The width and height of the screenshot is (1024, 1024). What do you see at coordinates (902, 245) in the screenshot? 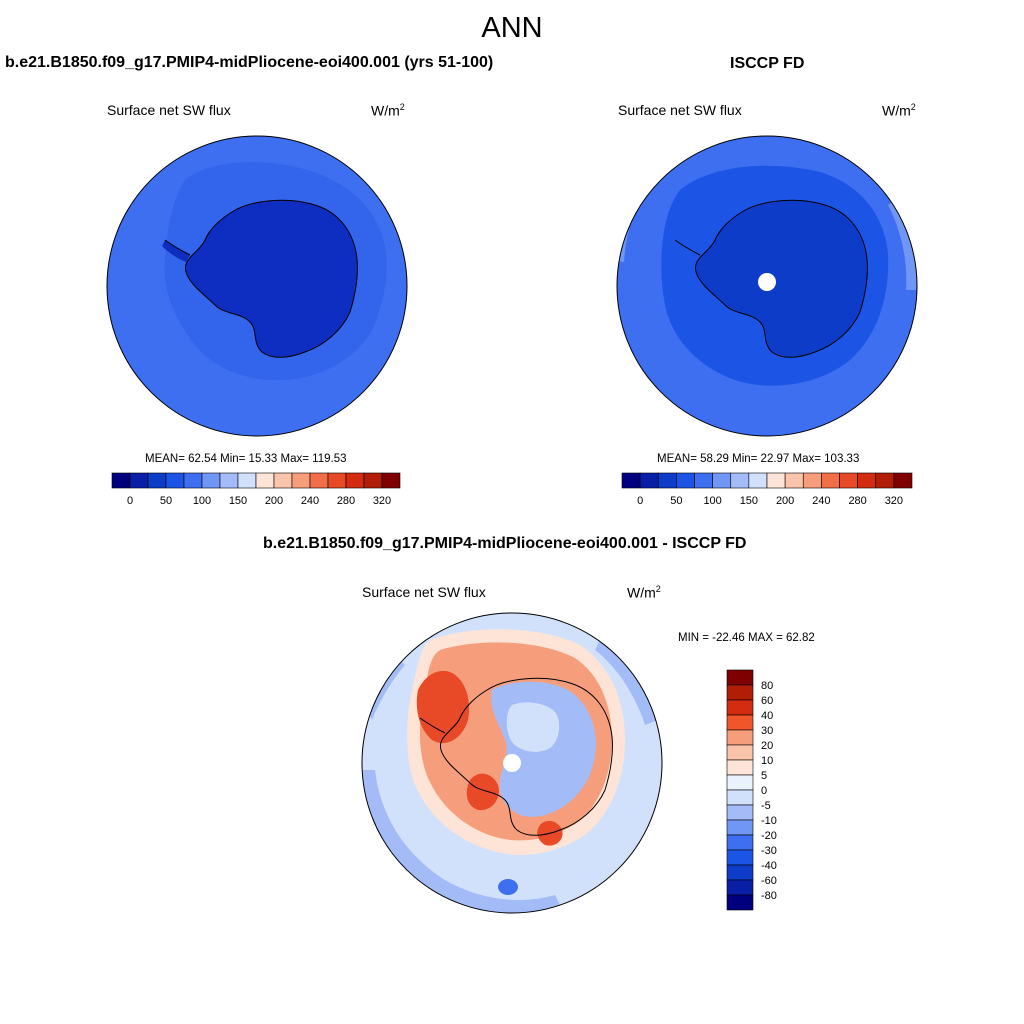
I see `panel-2-outer-light-band-right` at bounding box center [902, 245].